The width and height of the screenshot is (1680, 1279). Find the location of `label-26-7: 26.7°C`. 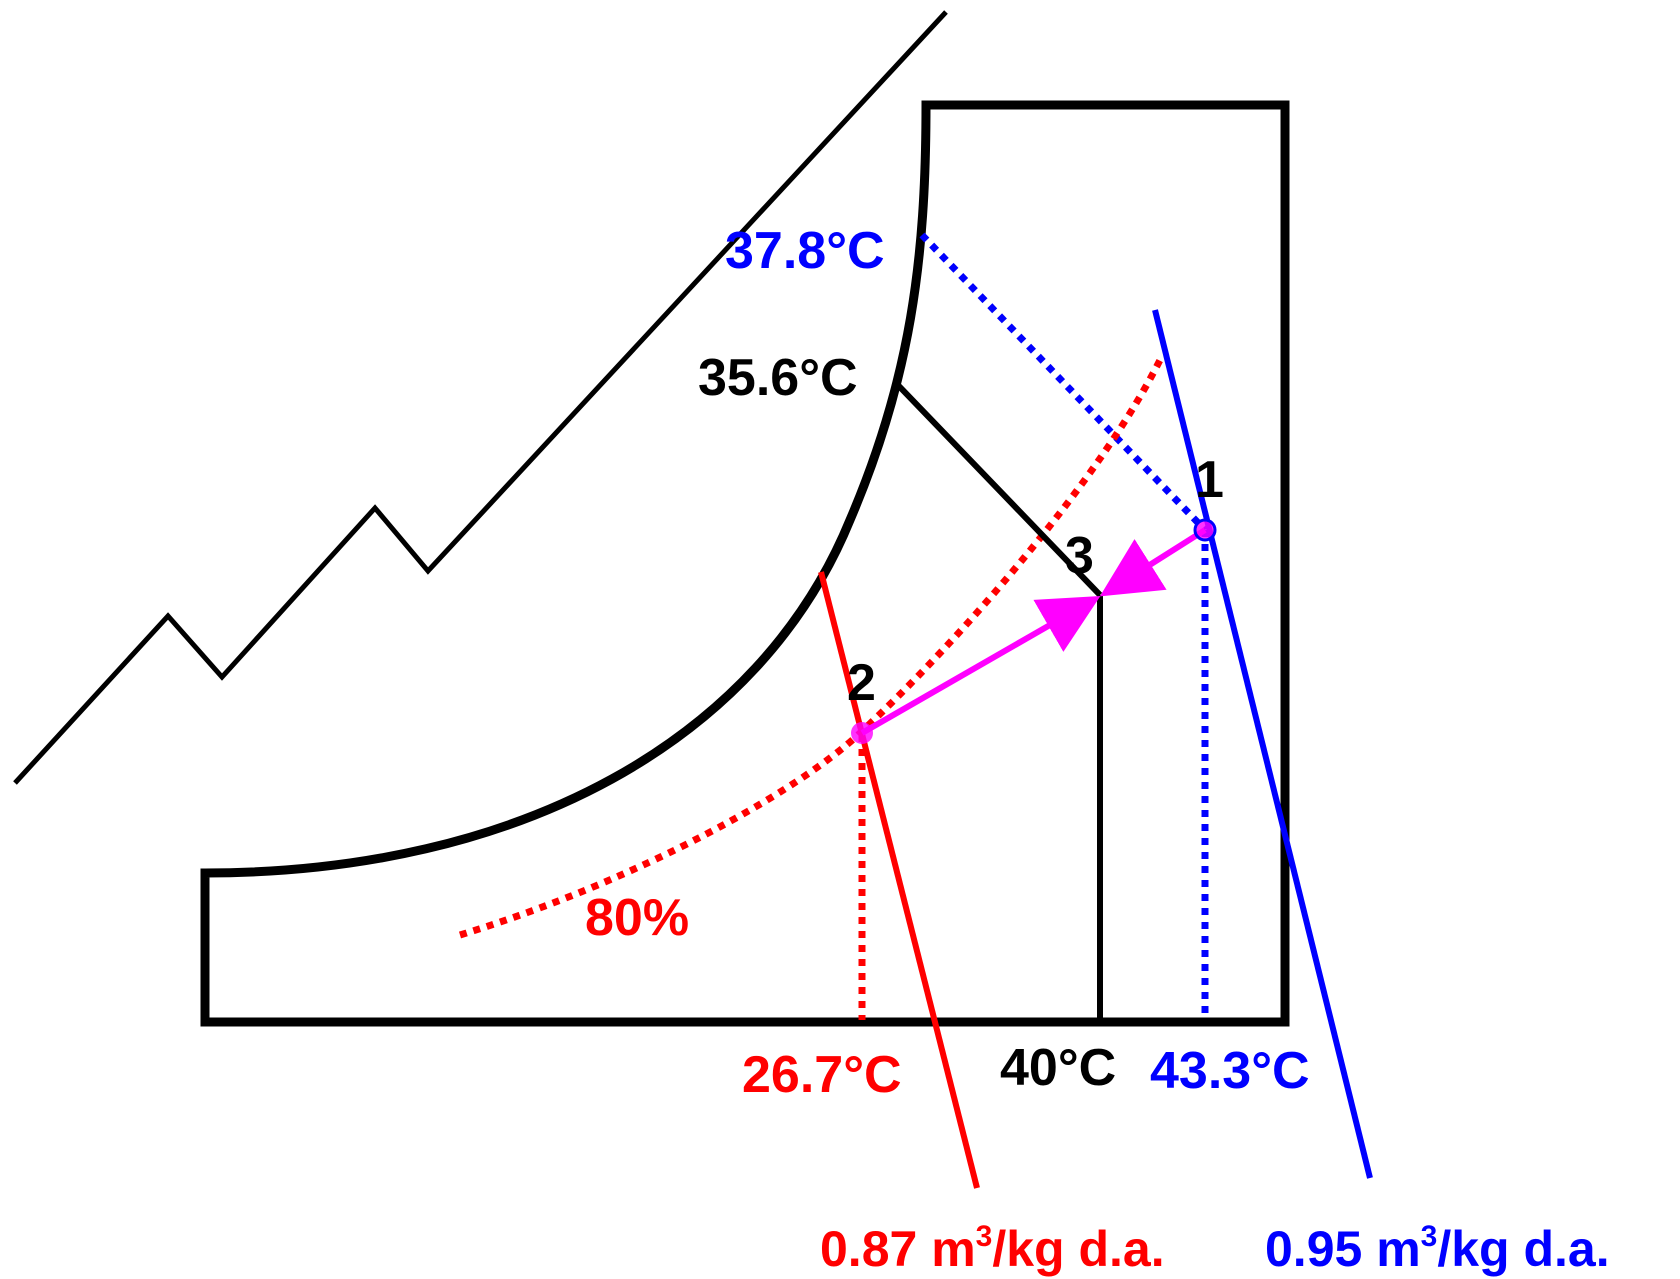

label-26-7: 26.7°C is located at coordinates (822, 1075).